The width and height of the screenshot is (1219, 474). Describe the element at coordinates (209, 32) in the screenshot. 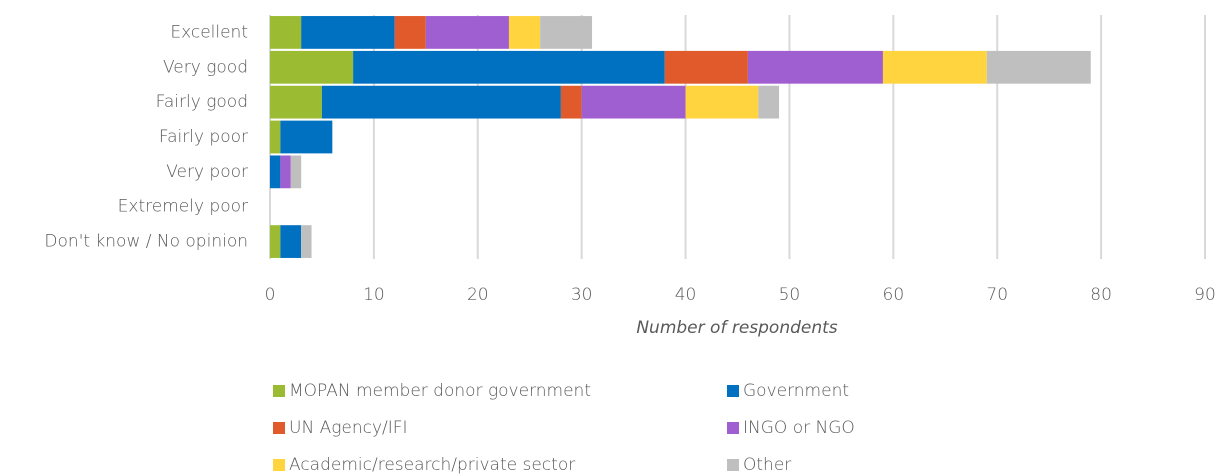

I see `y-tick-label: Excellent` at that location.